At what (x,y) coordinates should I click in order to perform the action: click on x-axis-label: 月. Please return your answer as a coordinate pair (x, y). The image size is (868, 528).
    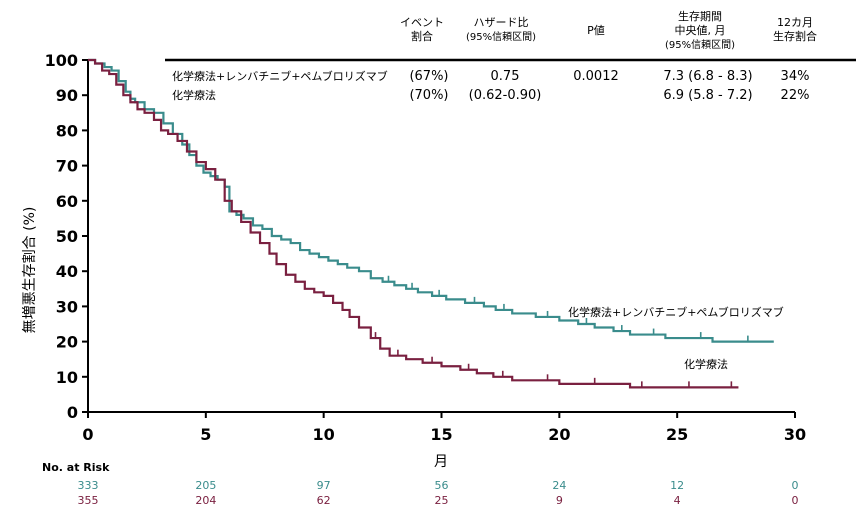
    Looking at the image, I should click on (441, 462).